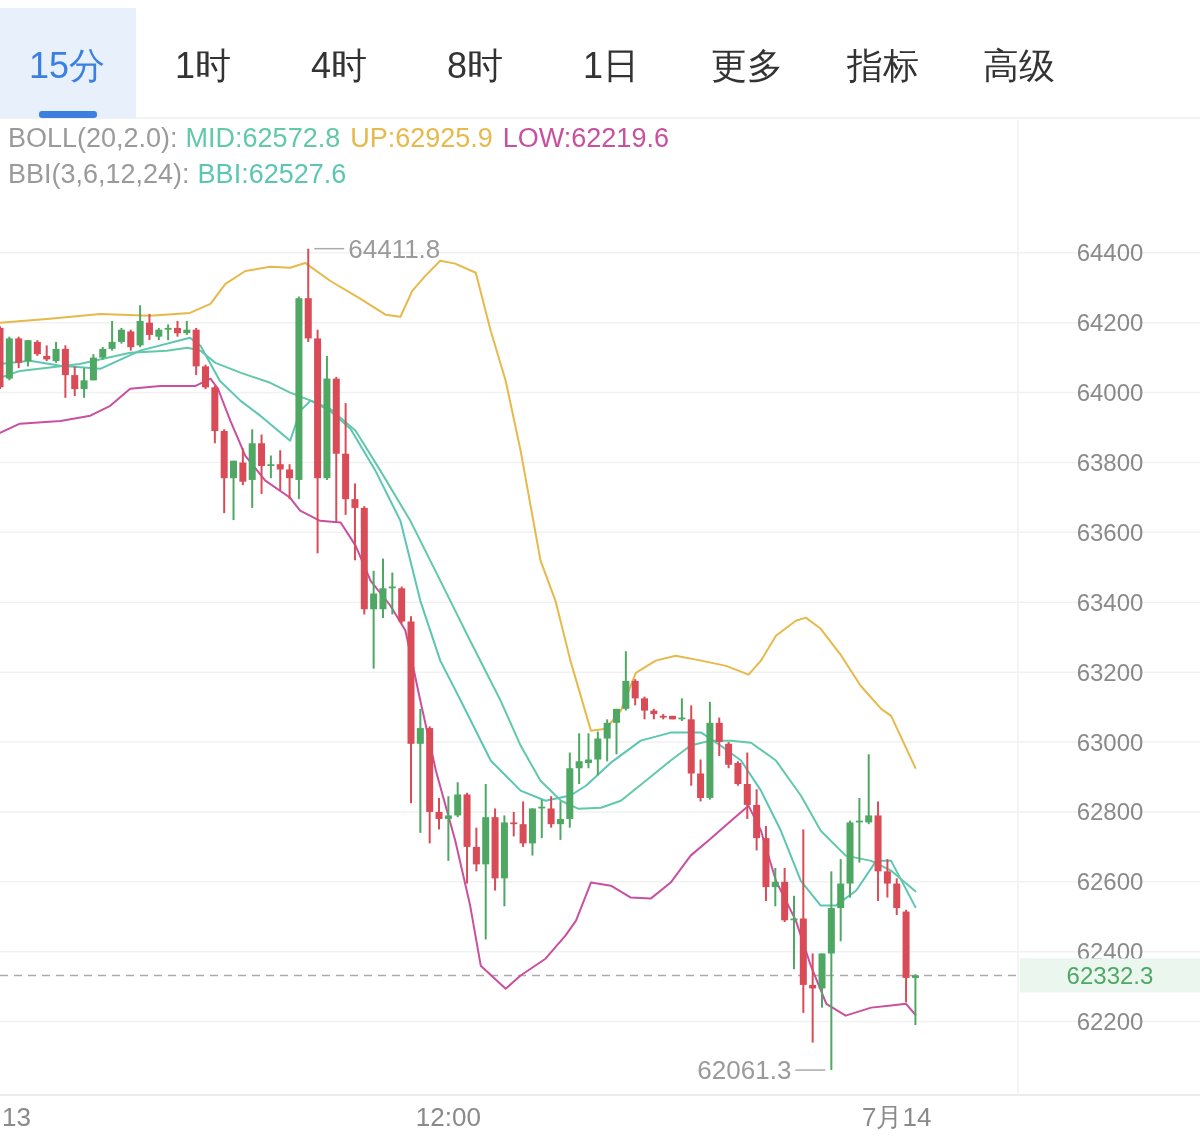 This screenshot has height=1138, width=1200. Describe the element at coordinates (1110, 672) in the screenshot. I see `y-tick-label: 63200` at that location.